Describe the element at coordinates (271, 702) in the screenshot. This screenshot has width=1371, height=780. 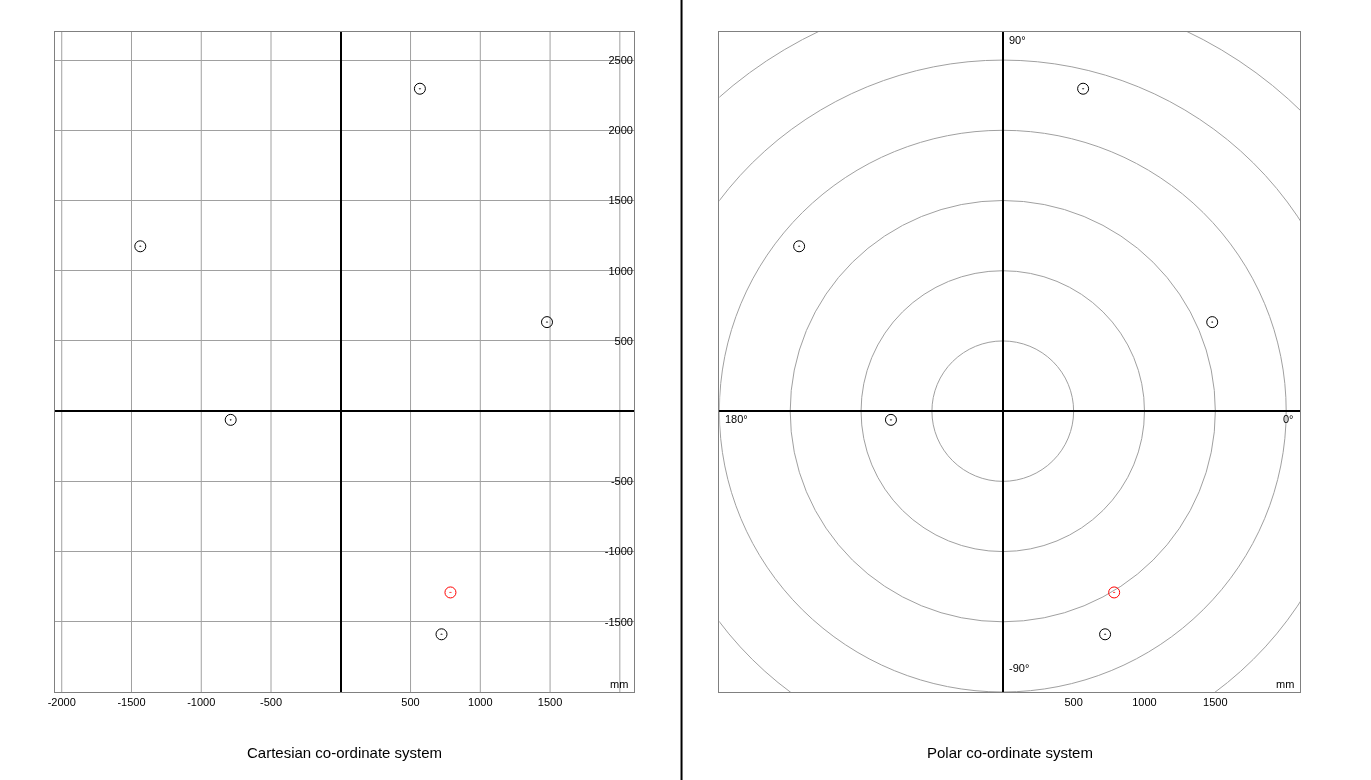
I see `x-tick-label: -500` at that location.